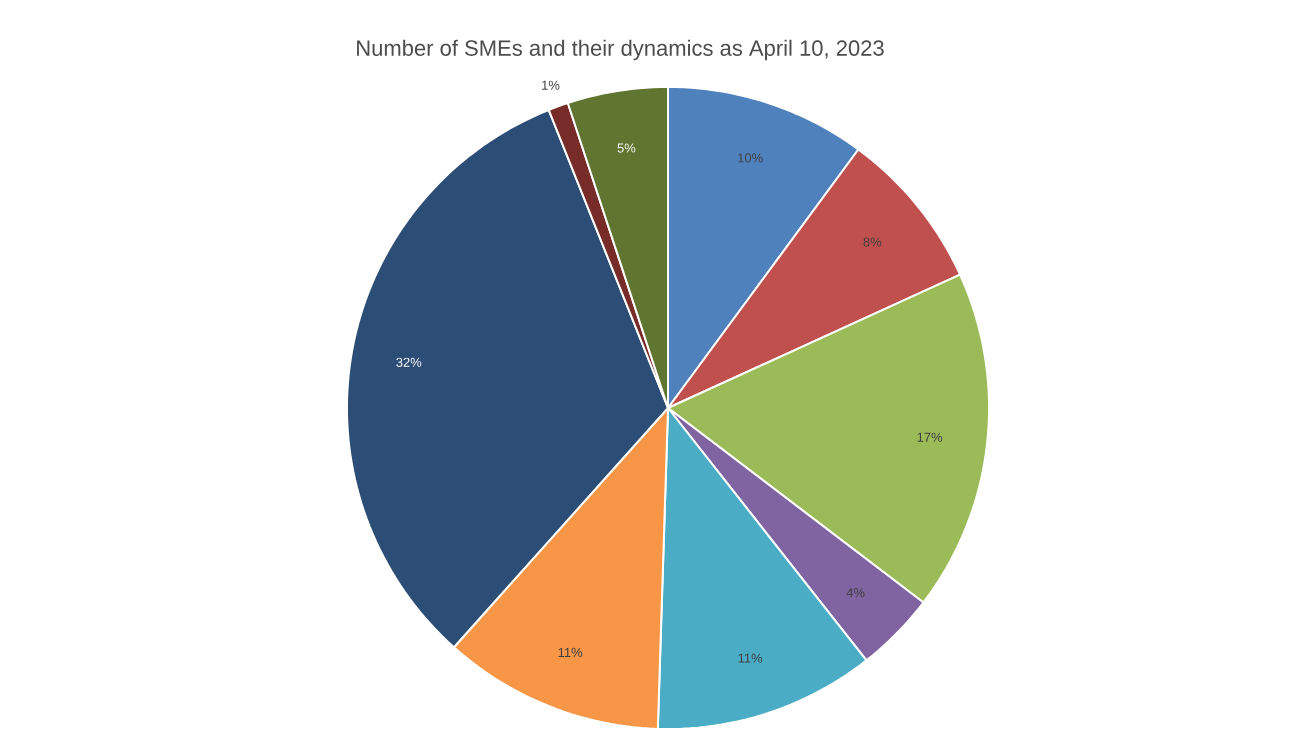  What do you see at coordinates (551, 85) in the screenshot?
I see `data-label: 1%` at bounding box center [551, 85].